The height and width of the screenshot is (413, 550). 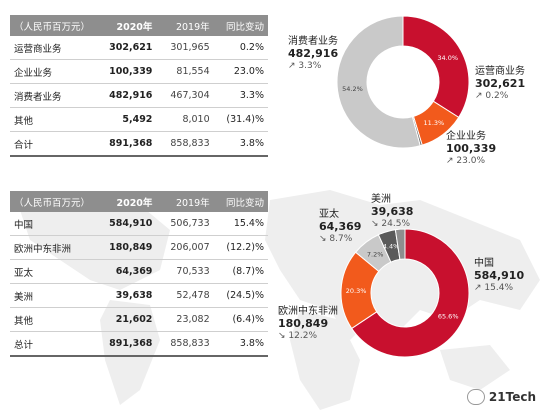 What do you see at coordinates (185, 224) in the screenshot?
I see `row-2019: 506,733` at bounding box center [185, 224].